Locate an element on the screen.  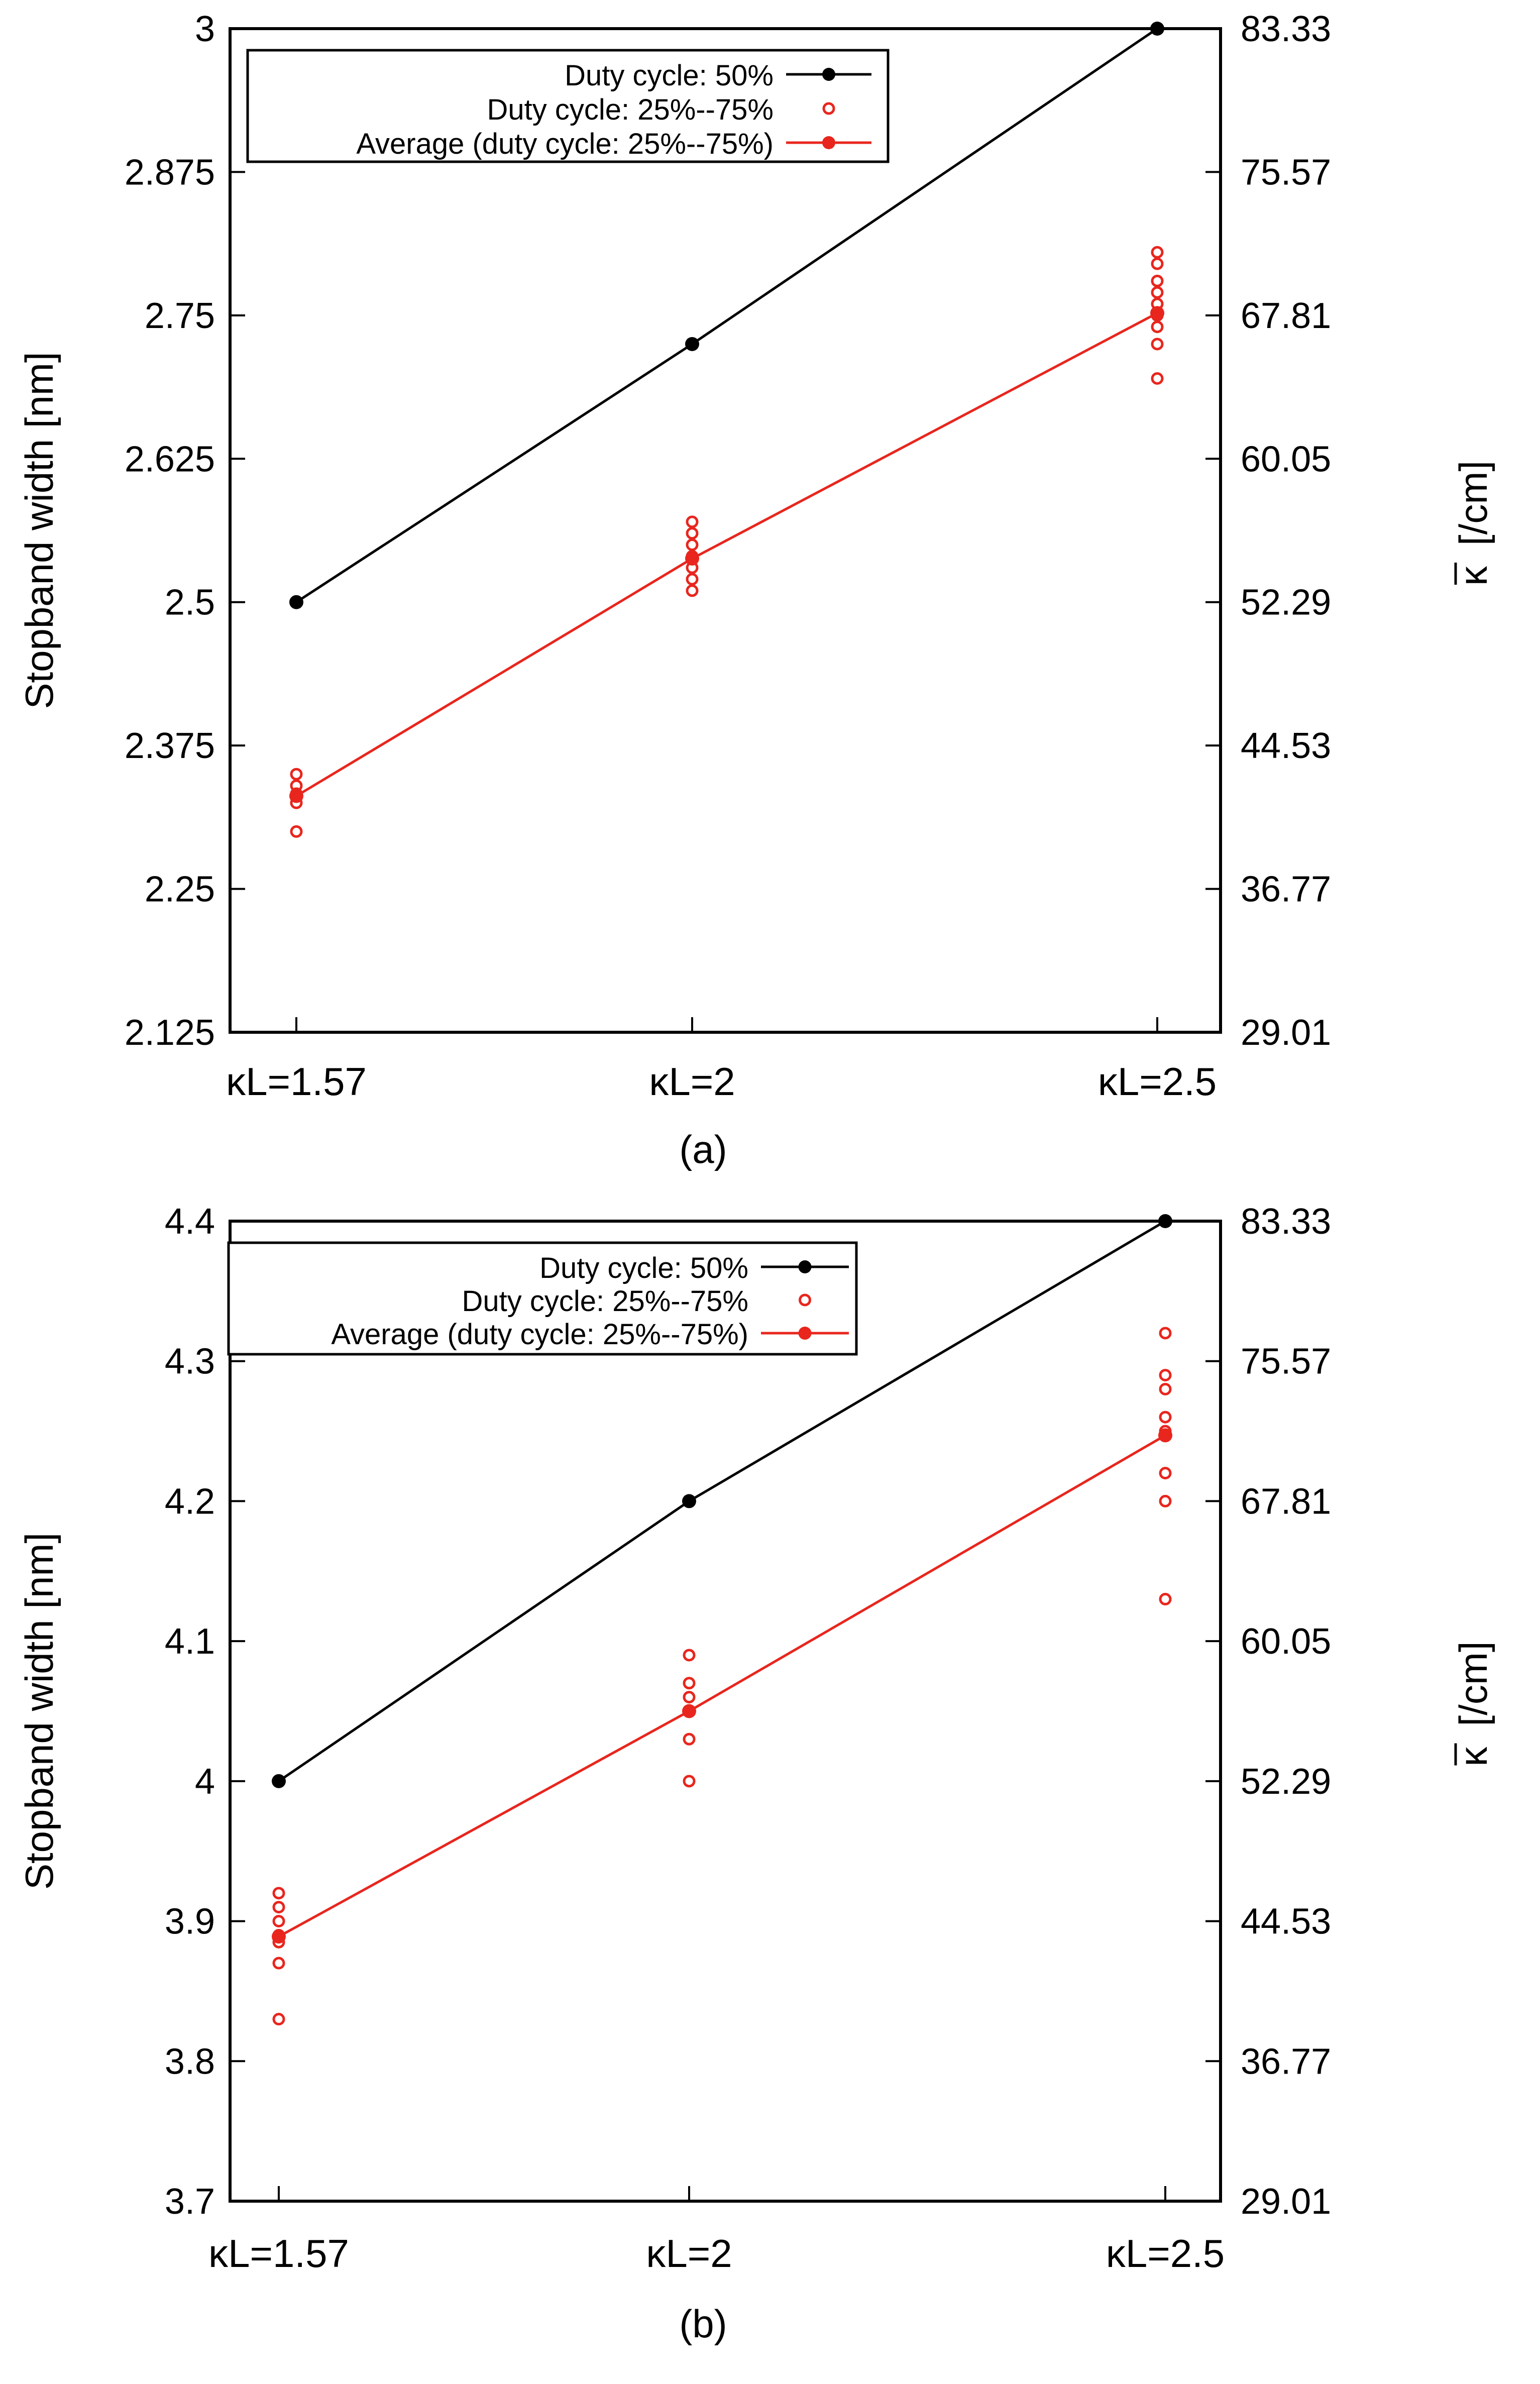
y-tick-label: 2.375 is located at coordinates (170, 746).